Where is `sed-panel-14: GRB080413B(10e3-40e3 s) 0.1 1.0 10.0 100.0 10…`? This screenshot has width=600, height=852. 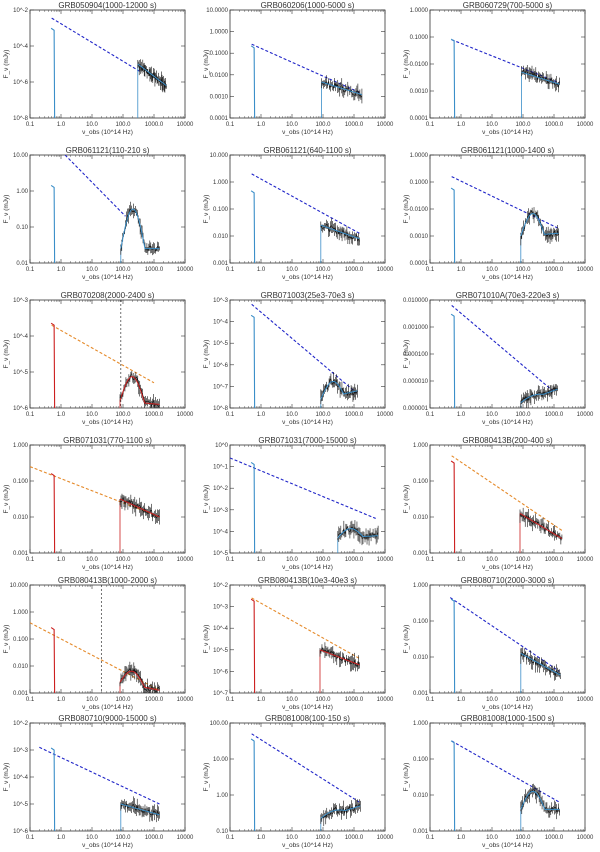 sed-panel-14: GRB080413B(10e3-40e3 s) 0.1 1.0 10.0 100.0 10… is located at coordinates (297, 644).